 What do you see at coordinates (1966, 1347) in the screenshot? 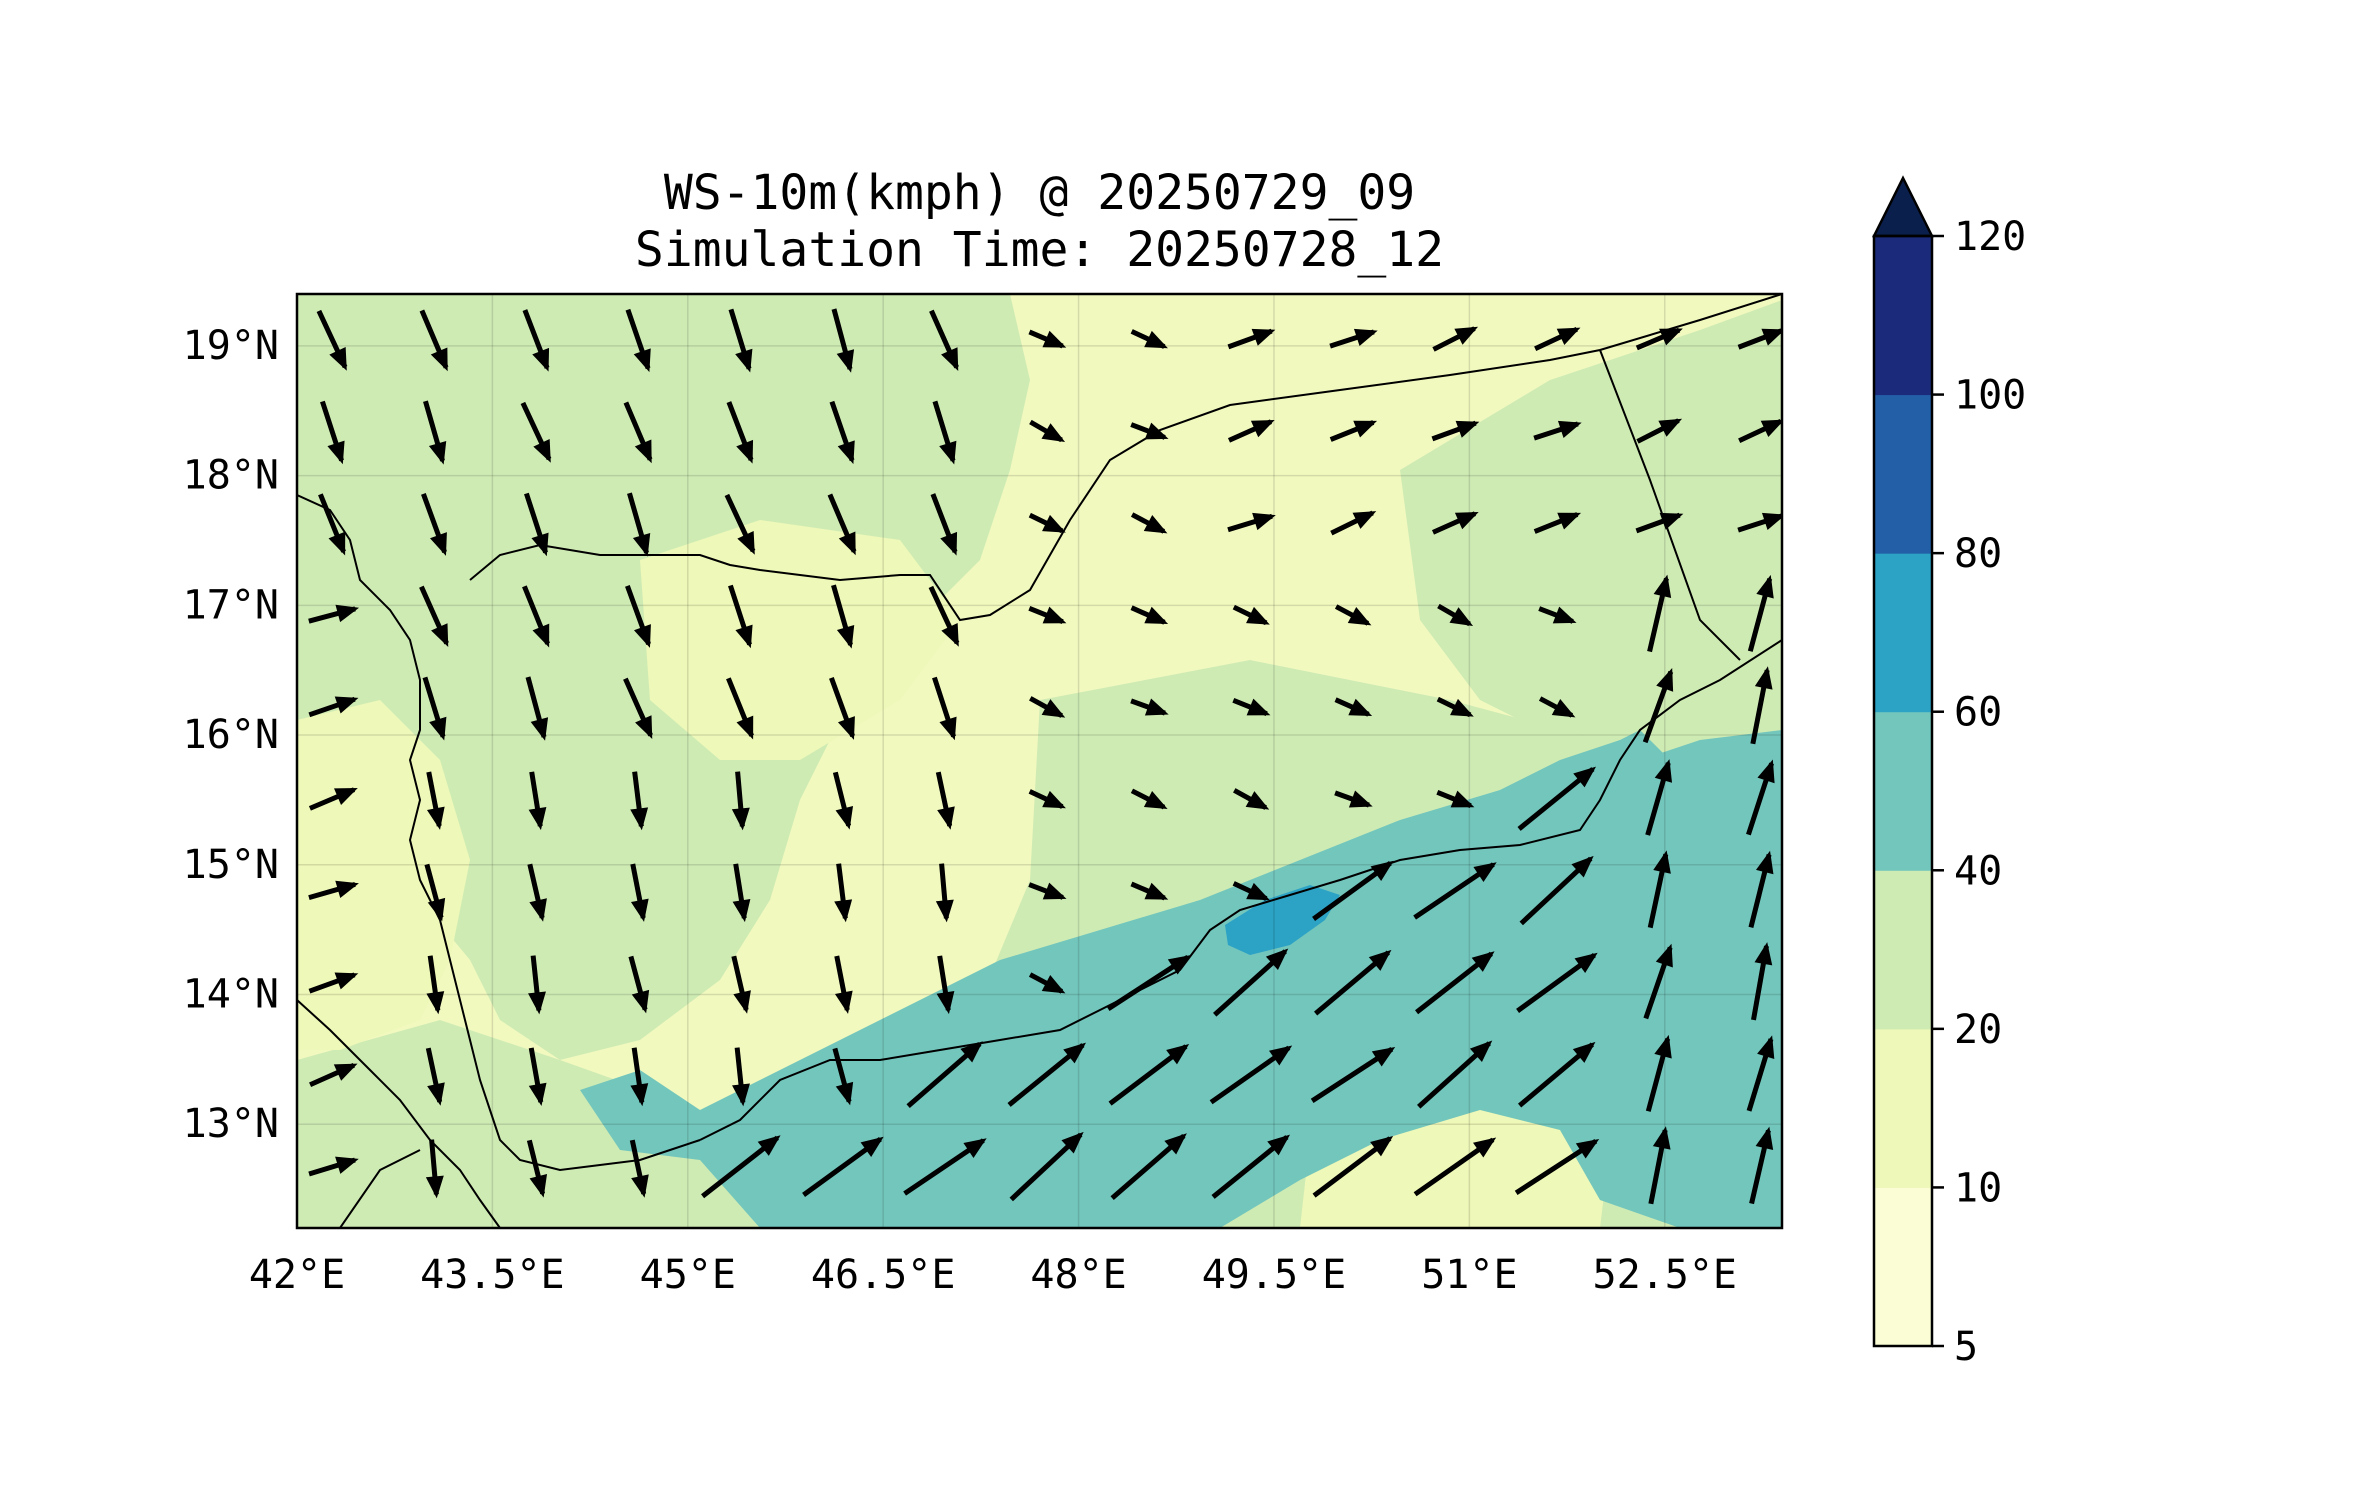
I see `colorbar-tick-label: 5` at bounding box center [1966, 1347].